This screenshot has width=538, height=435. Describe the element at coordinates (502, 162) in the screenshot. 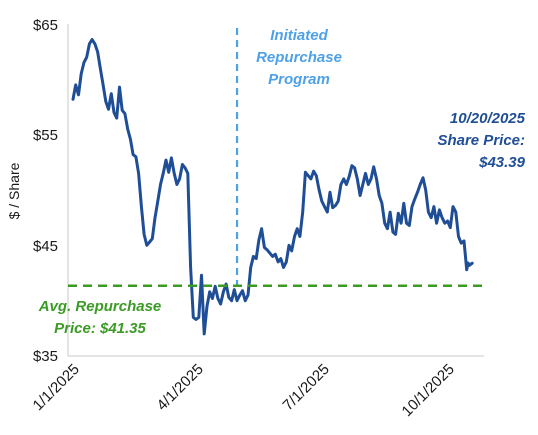

I see `share-price-annotation-line: $43.39` at that location.